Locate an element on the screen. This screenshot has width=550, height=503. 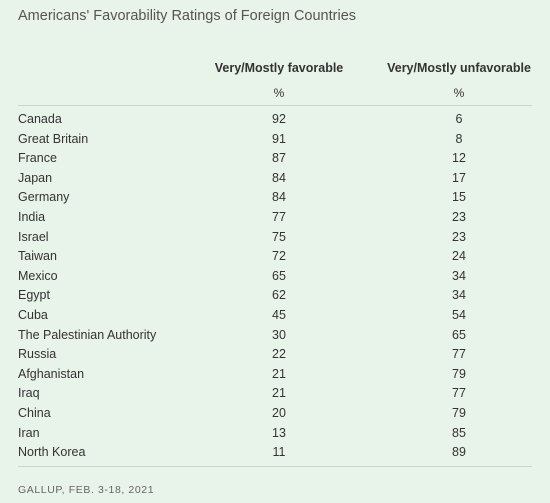
footer-rule is located at coordinates (275, 466).